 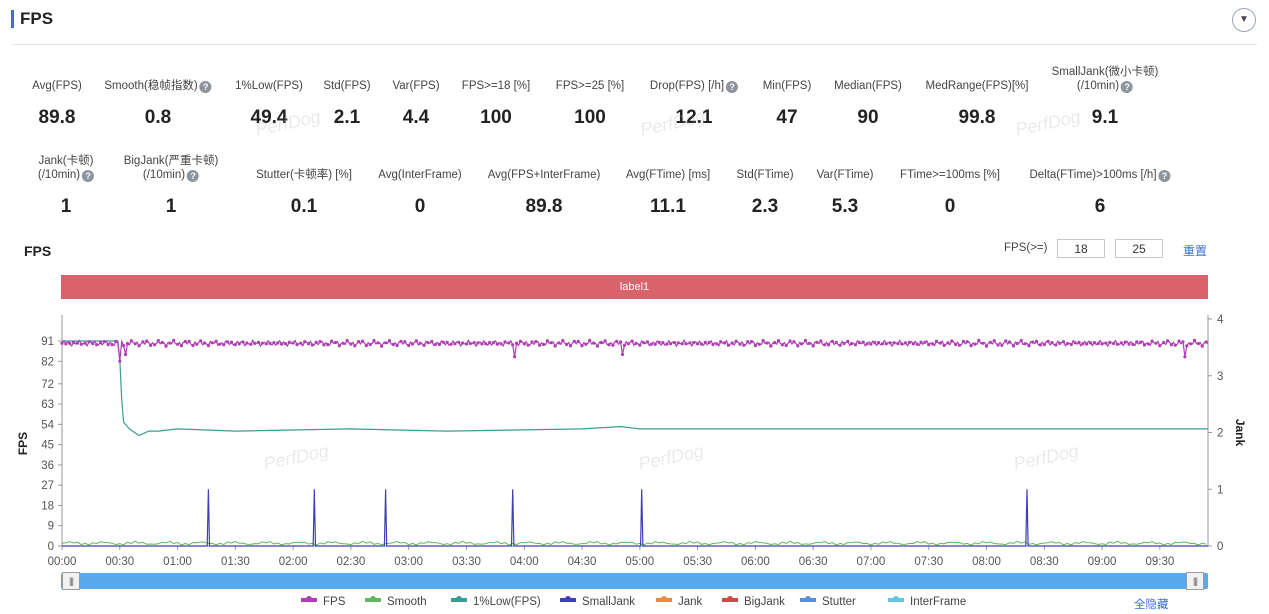 I want to click on y-right-tick-label: 3, so click(x=1220, y=377).